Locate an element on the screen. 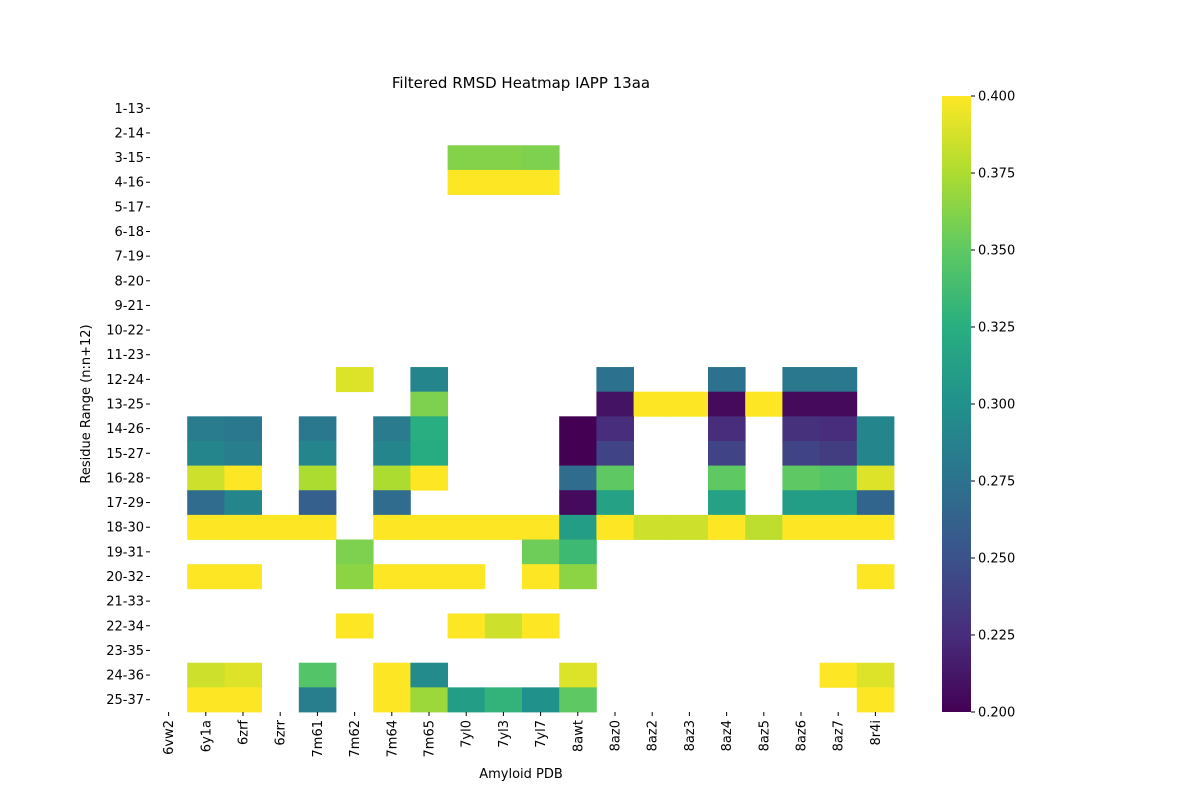  x-tick-label: 8az6 is located at coordinates (802, 735).